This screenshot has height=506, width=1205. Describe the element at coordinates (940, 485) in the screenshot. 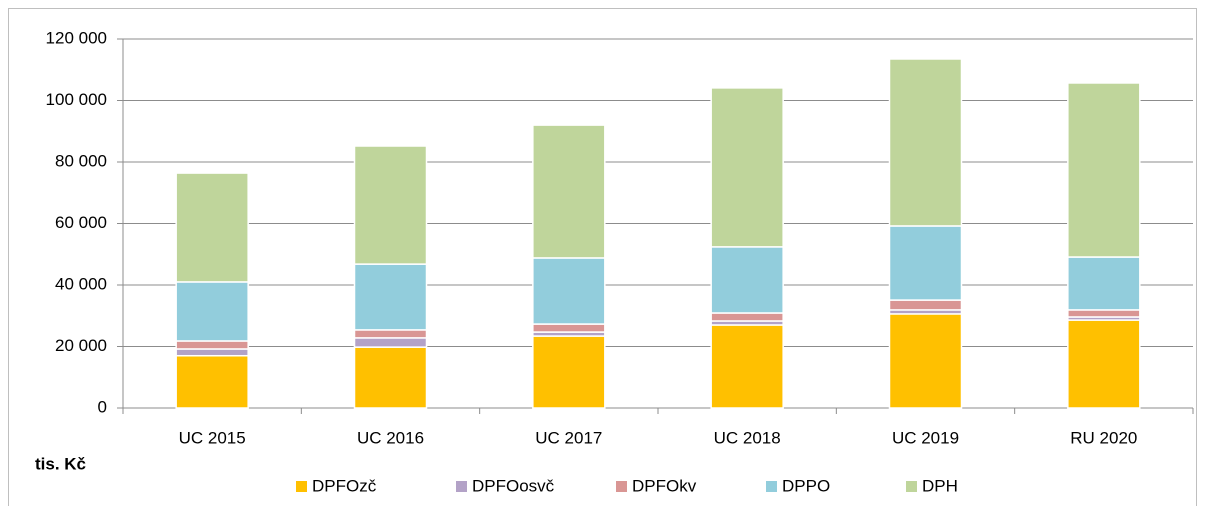

I see `legend-label: DPH` at that location.